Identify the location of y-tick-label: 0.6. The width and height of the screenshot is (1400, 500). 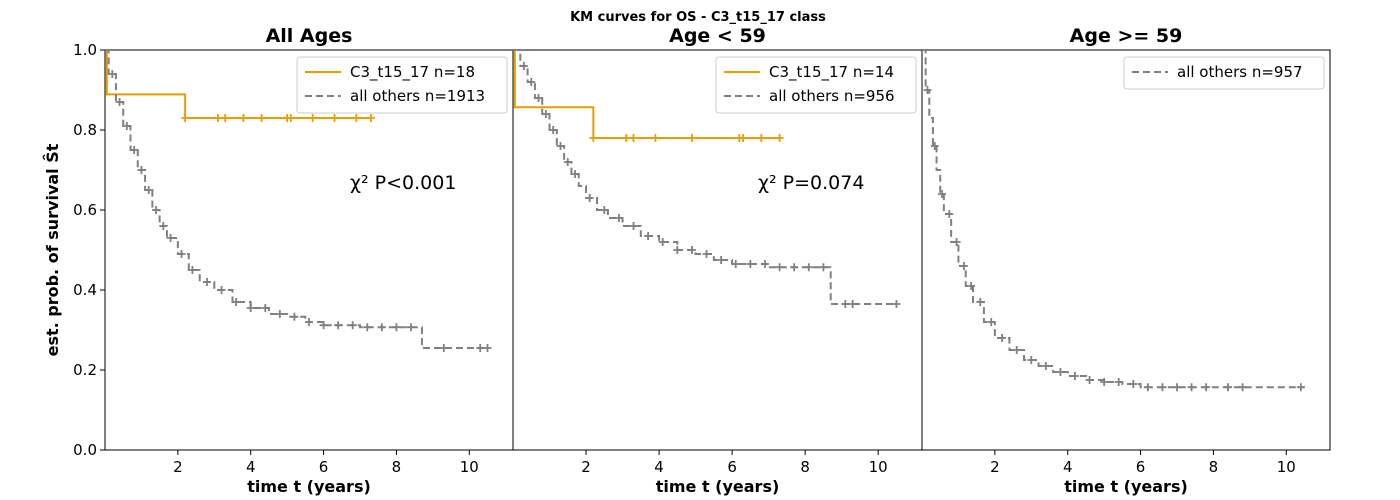
(85, 210).